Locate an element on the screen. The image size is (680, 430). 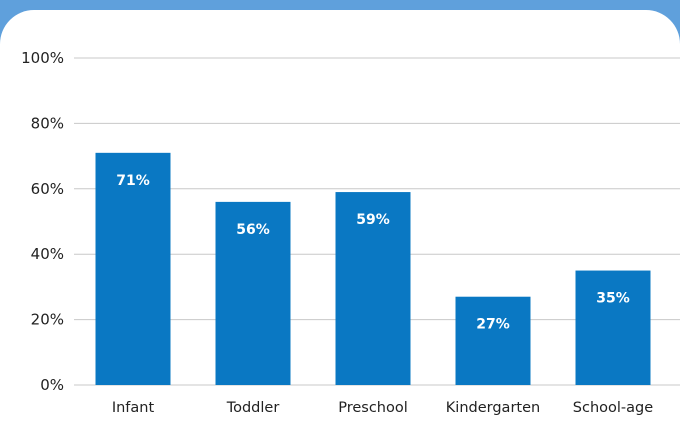
y-tick-label: 40% is located at coordinates (47, 254).